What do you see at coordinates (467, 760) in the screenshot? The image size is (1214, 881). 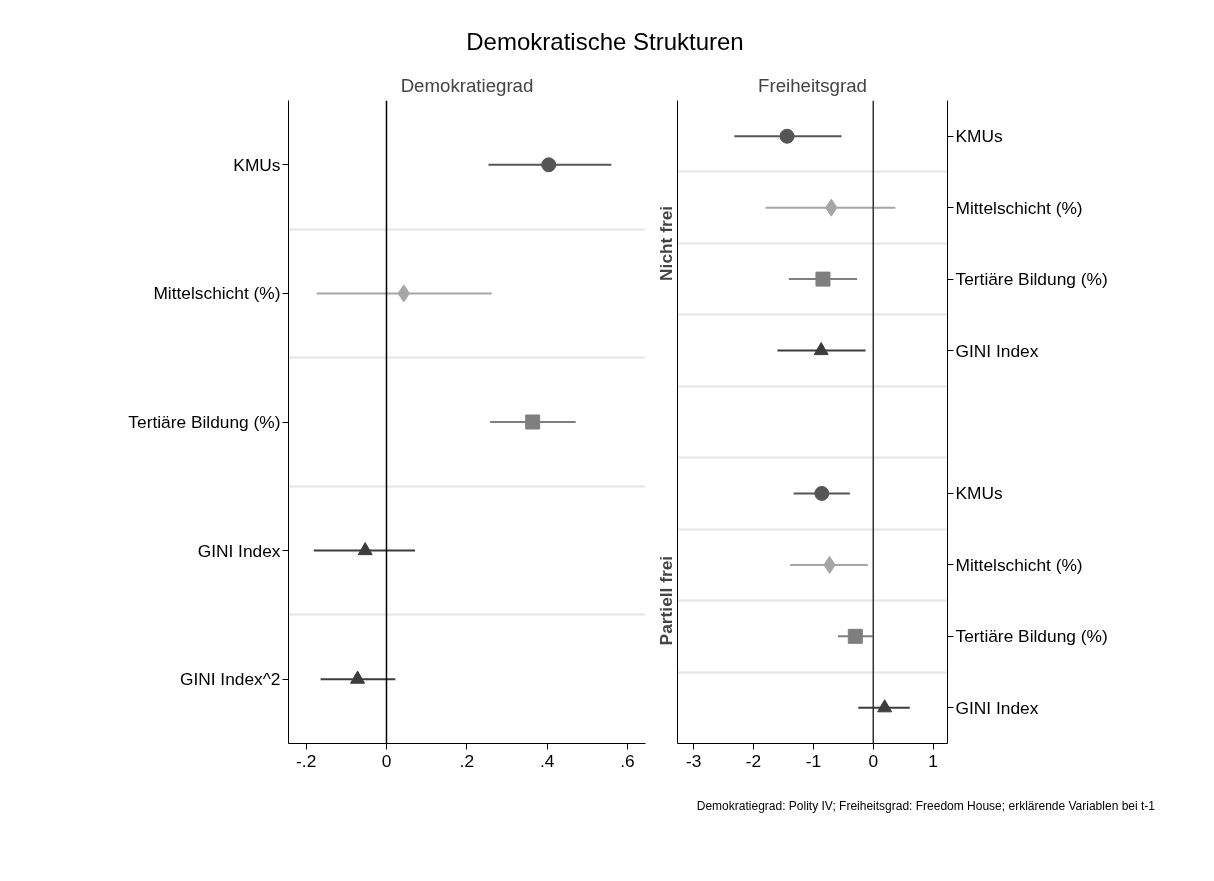 I see `x-tick-label: .2` at bounding box center [467, 760].